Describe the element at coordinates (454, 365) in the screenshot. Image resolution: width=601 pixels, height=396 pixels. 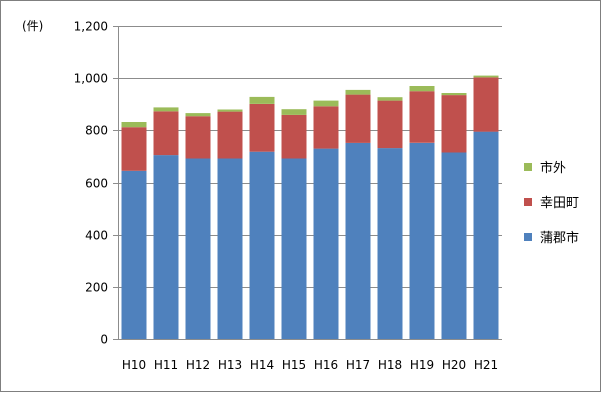
I see `x-tick-label: H20` at that location.